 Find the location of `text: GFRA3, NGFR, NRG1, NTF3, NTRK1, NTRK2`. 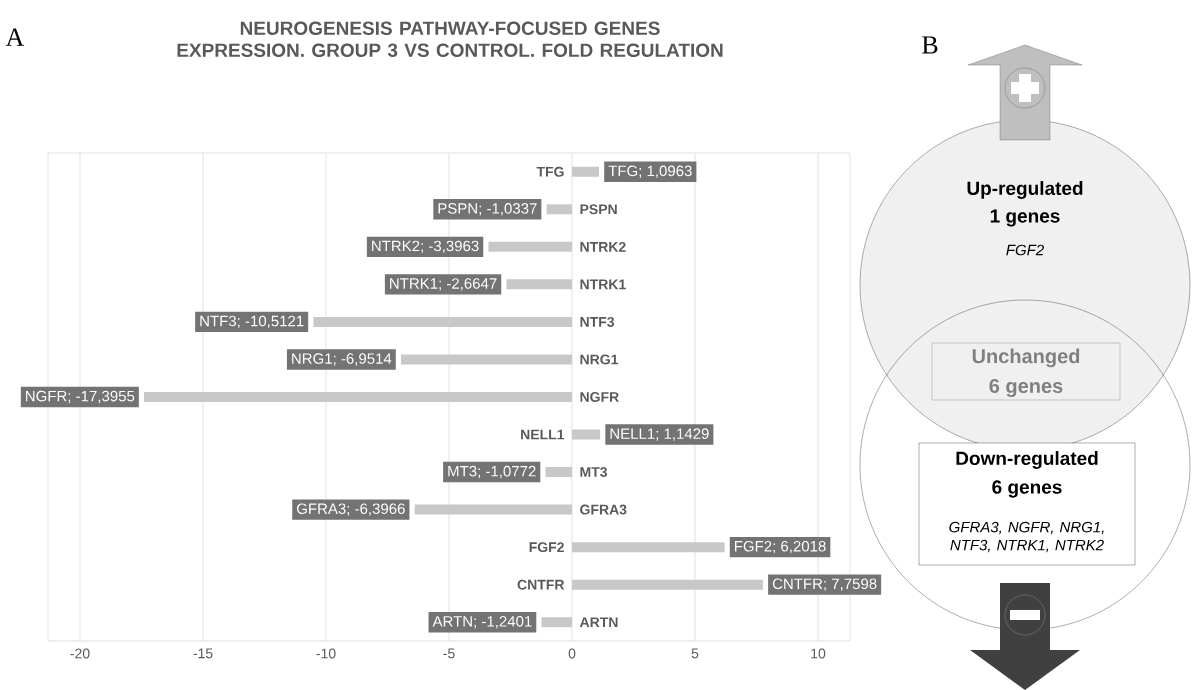

text: GFRA3, NGFR, NRG1, NTF3, NTRK1, NTRK2 is located at coordinates (1026, 537).